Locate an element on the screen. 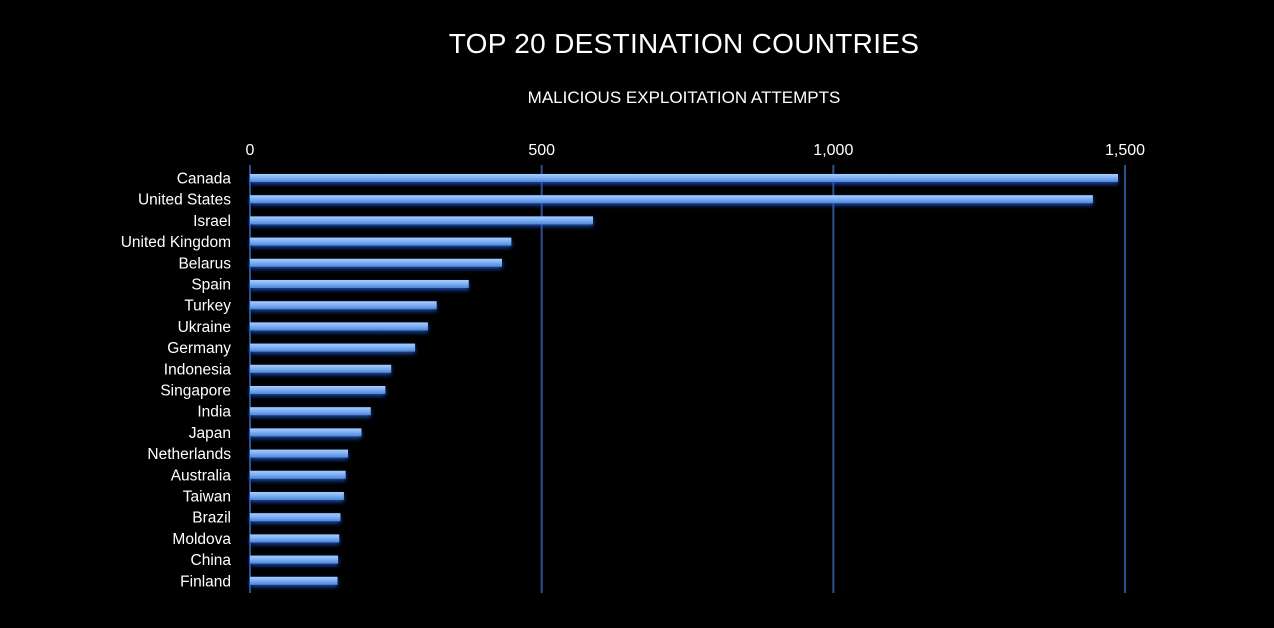 This screenshot has width=1274, height=628. category-label: Netherlands is located at coordinates (189, 454).